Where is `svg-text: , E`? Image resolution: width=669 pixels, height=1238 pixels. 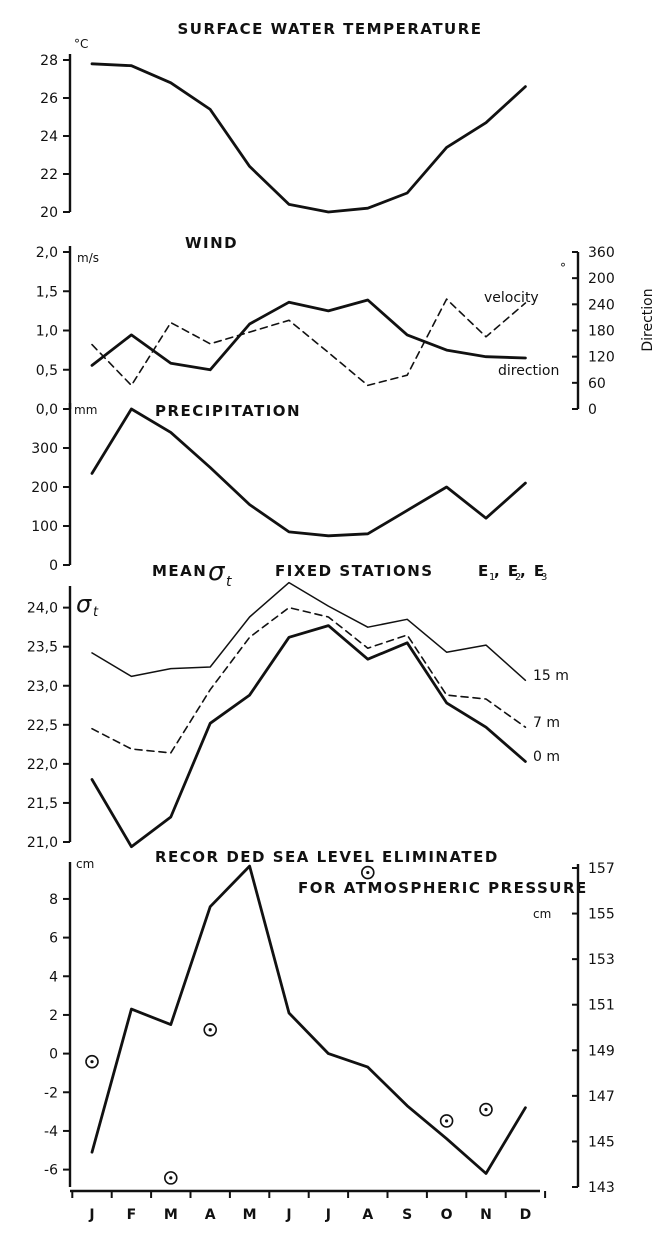 svg-text: , E is located at coordinates (533, 571).